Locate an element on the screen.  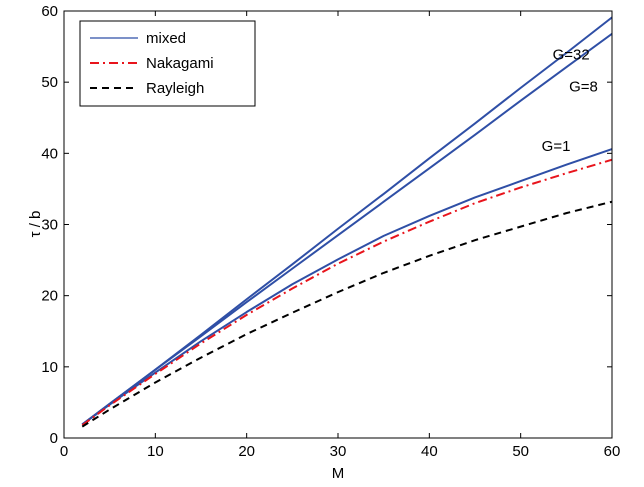
legend: mixed Nakagami Rayleigh is located at coordinates (167, 63).